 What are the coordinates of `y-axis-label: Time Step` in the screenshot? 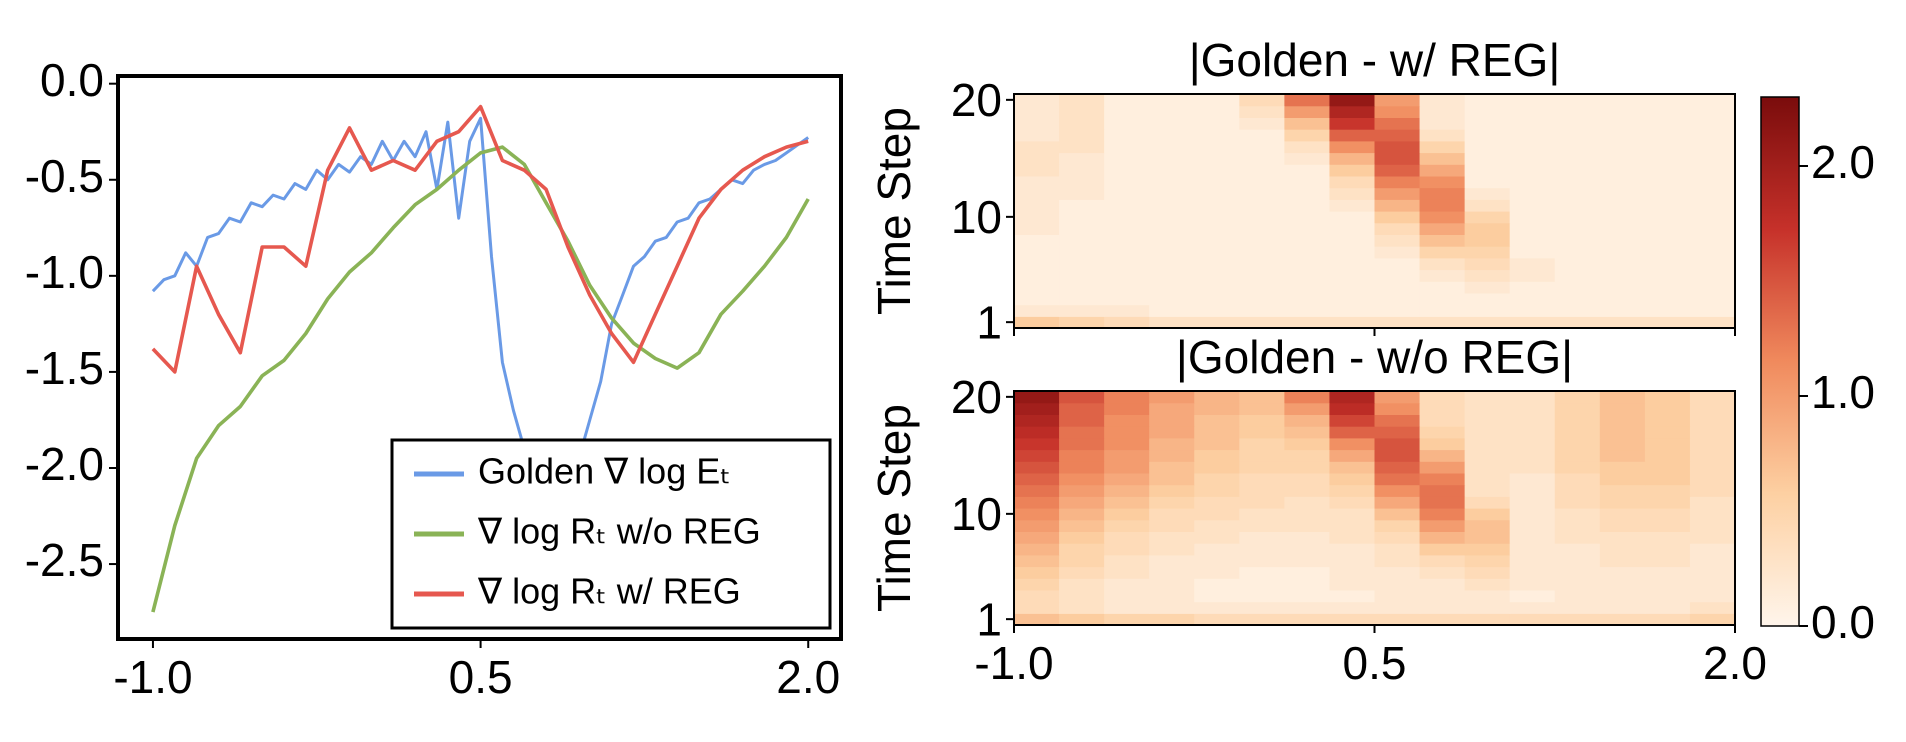 It's located at (894, 211).